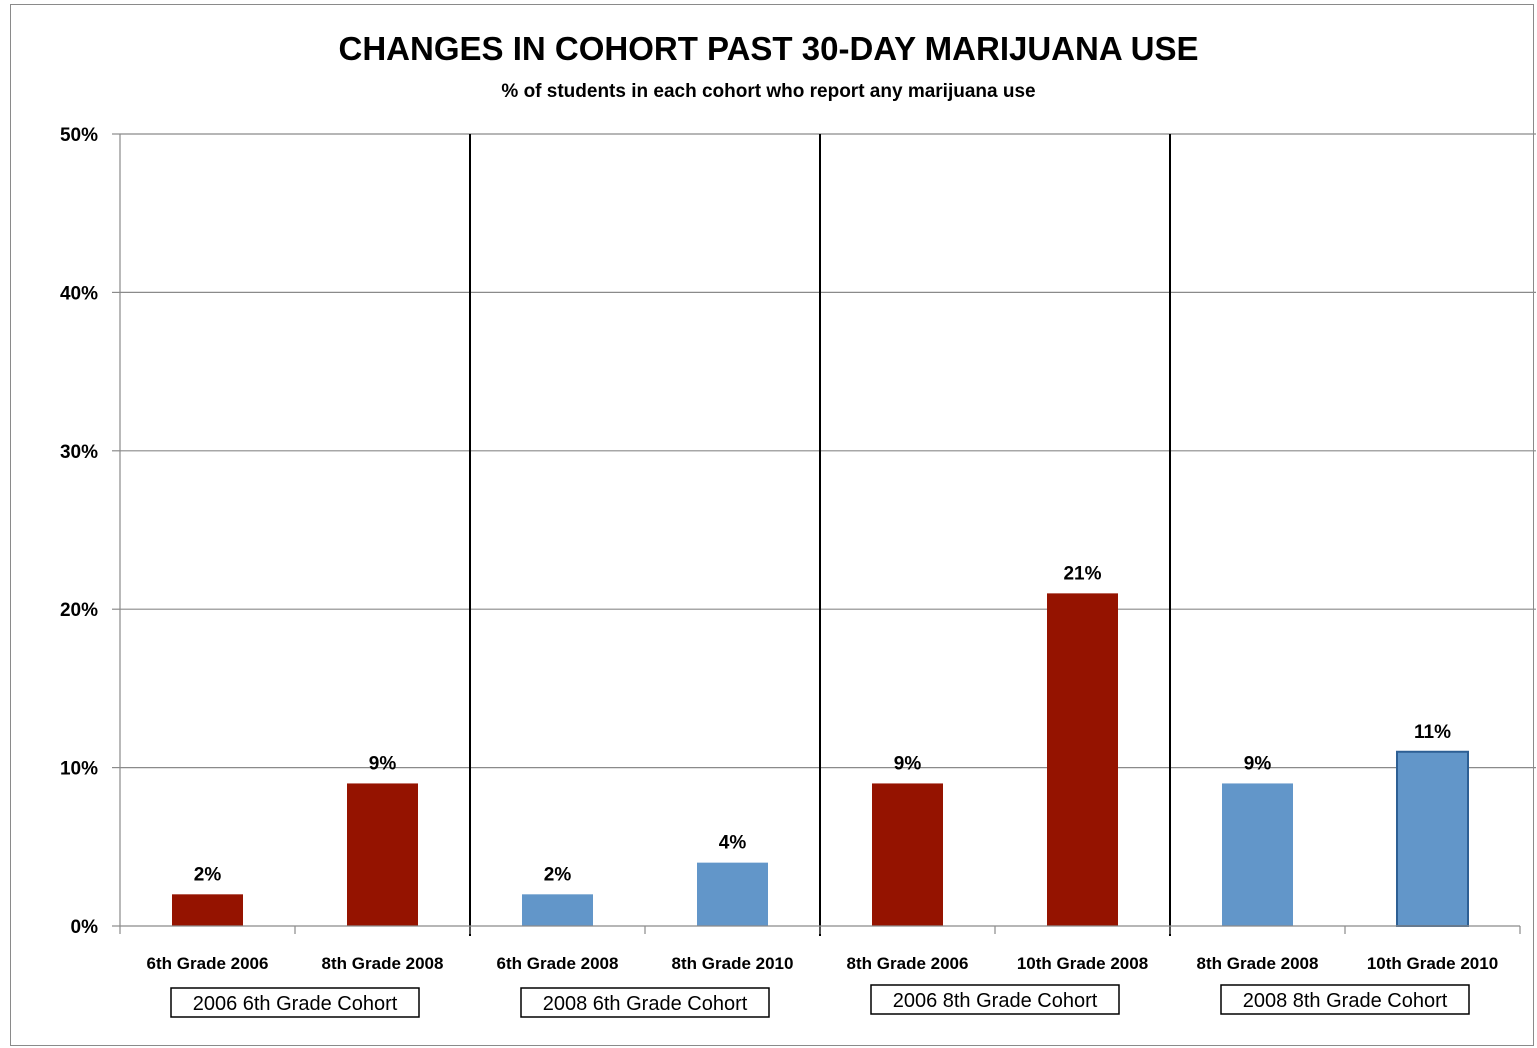  I want to click on cohort-label: 2006 8th Grade Cohort, so click(995, 1001).